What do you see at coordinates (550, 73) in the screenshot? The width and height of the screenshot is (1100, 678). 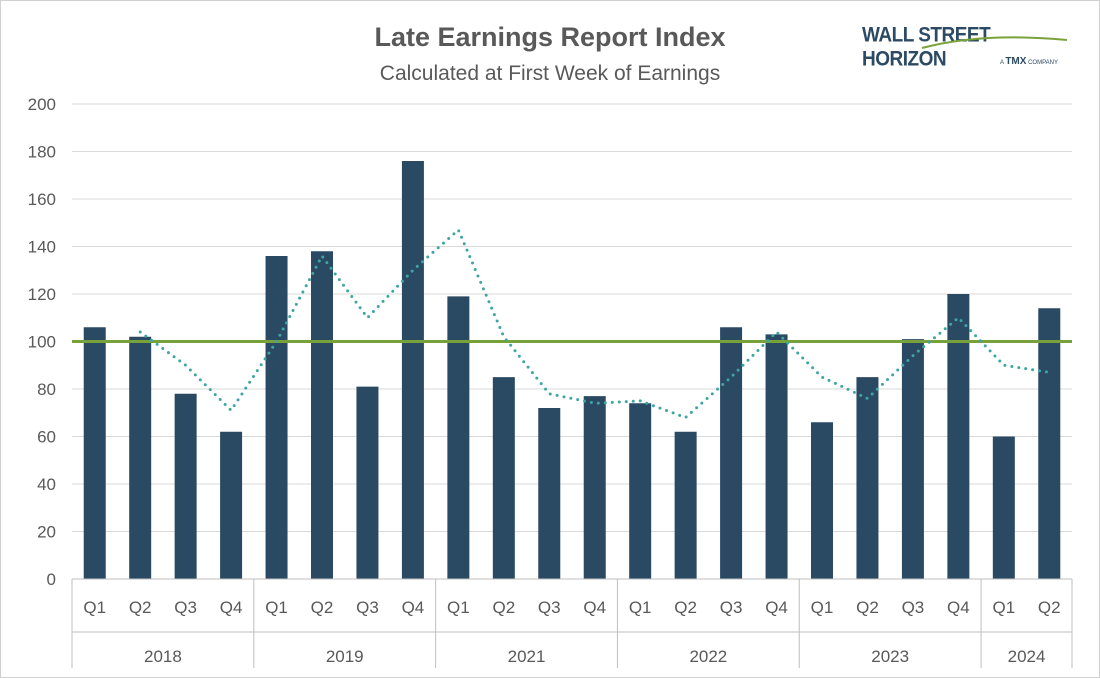 I see `chart-subtitle: Calculated at First Week of Earnings` at bounding box center [550, 73].